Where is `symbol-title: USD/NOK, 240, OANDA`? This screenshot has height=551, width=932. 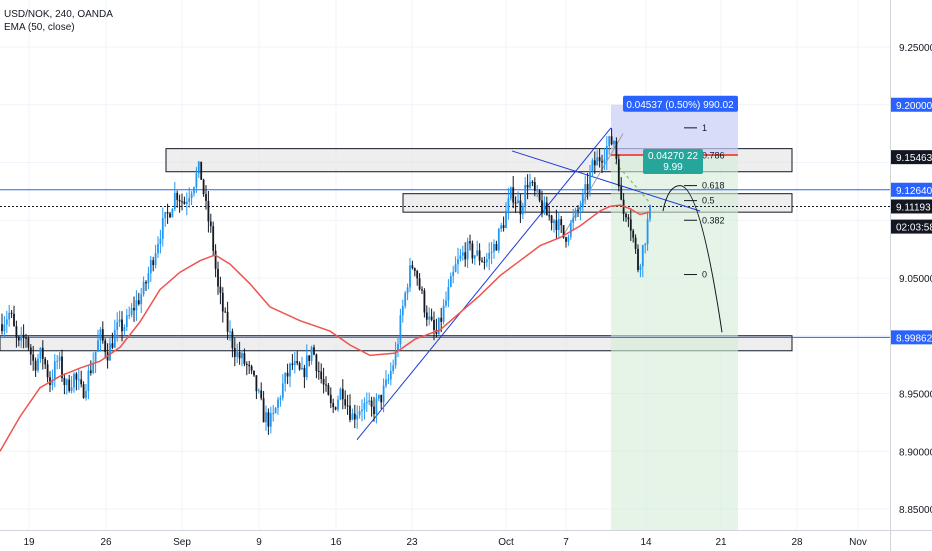
symbol-title: USD/NOK, 240, OANDA is located at coordinates (58, 14).